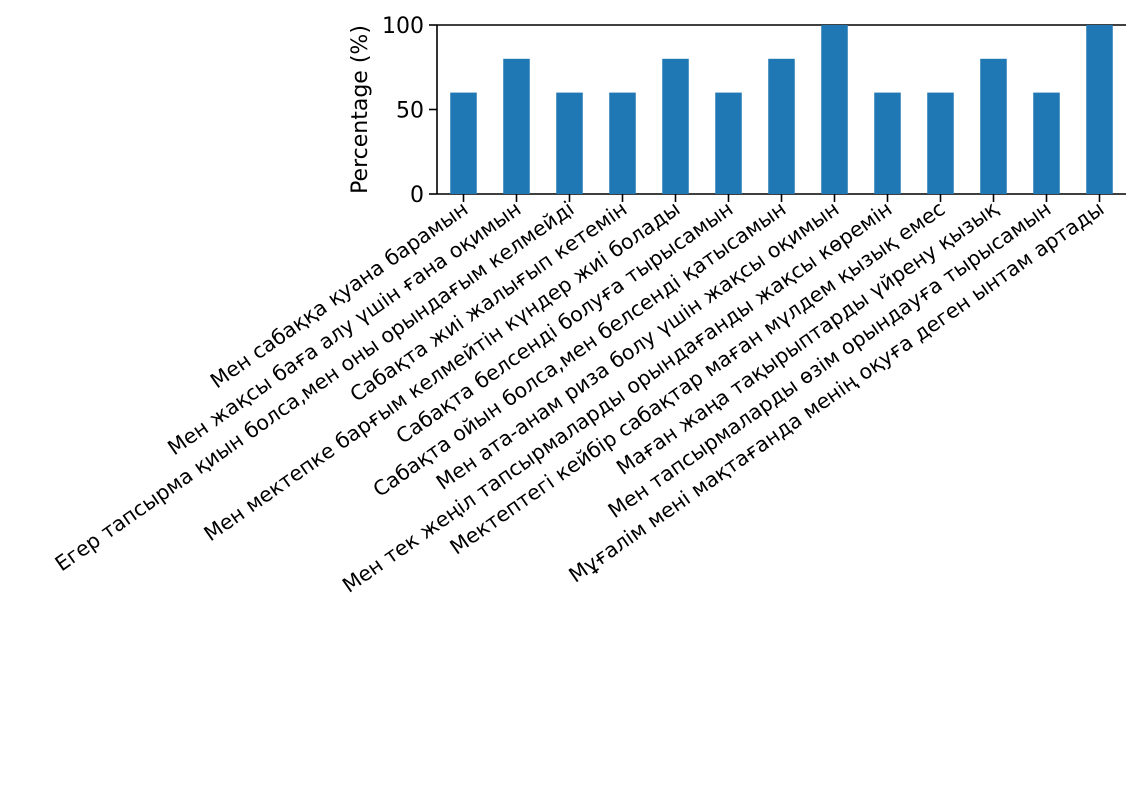  Describe the element at coordinates (403, 26) in the screenshot. I see `y-tick-label: 100` at that location.